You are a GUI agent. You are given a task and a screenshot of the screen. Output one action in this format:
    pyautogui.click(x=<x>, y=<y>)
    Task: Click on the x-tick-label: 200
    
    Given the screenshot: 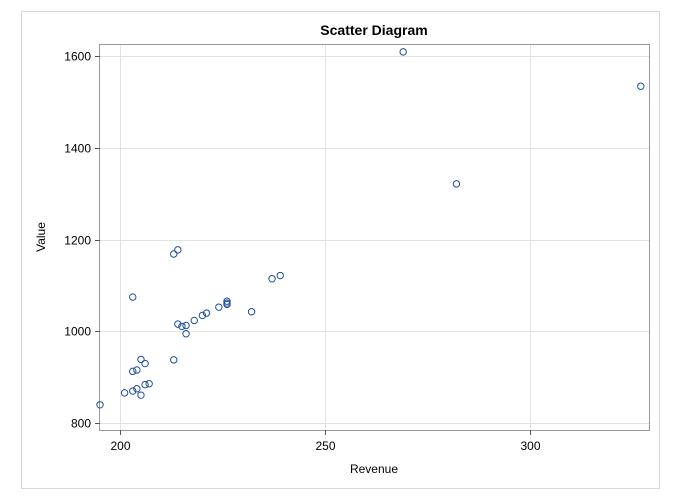 What is the action you would take?
    pyautogui.click(x=120, y=446)
    